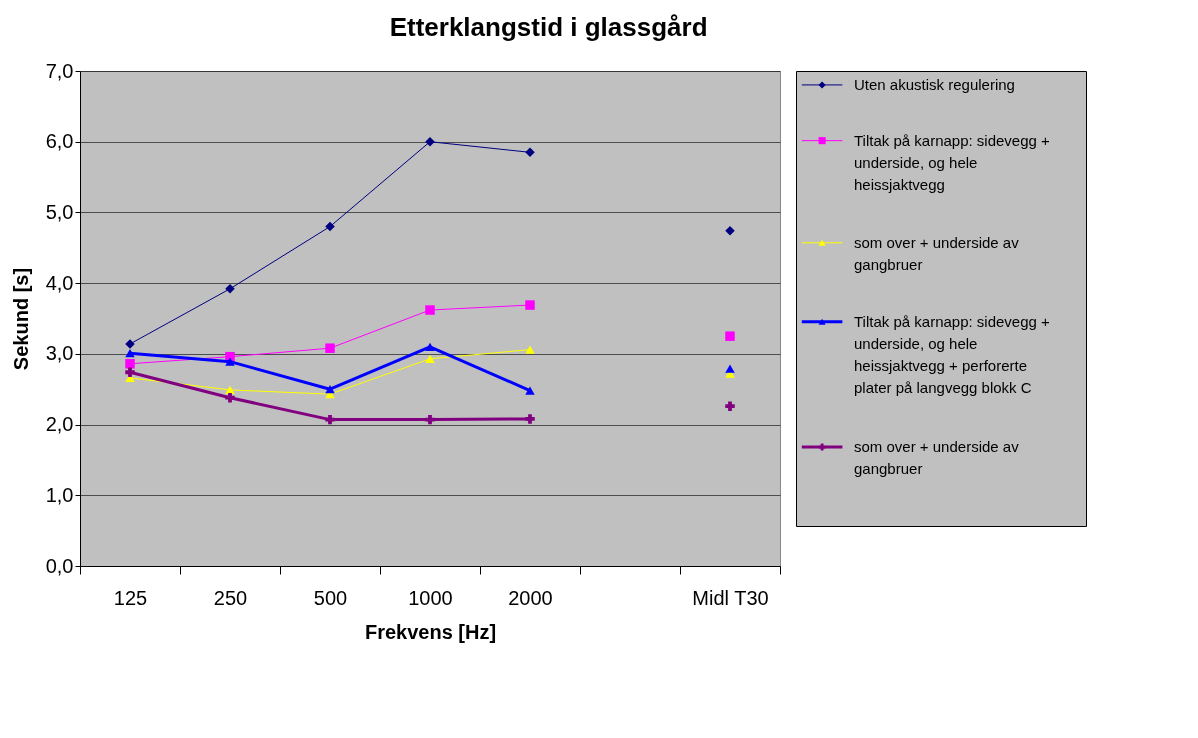 The height and width of the screenshot is (738, 1198). Describe the element at coordinates (20, 319) in the screenshot. I see `y-axis-title: Sekund [s]` at that location.